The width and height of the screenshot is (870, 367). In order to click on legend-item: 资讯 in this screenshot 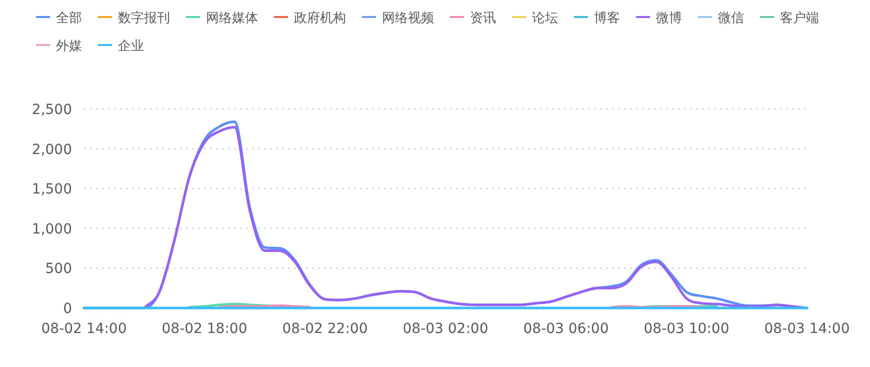, I will do `click(473, 18)`.